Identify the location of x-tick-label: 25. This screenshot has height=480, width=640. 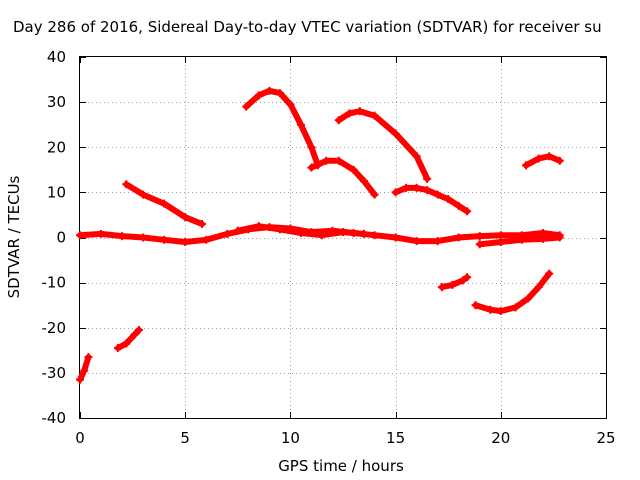
(605, 438).